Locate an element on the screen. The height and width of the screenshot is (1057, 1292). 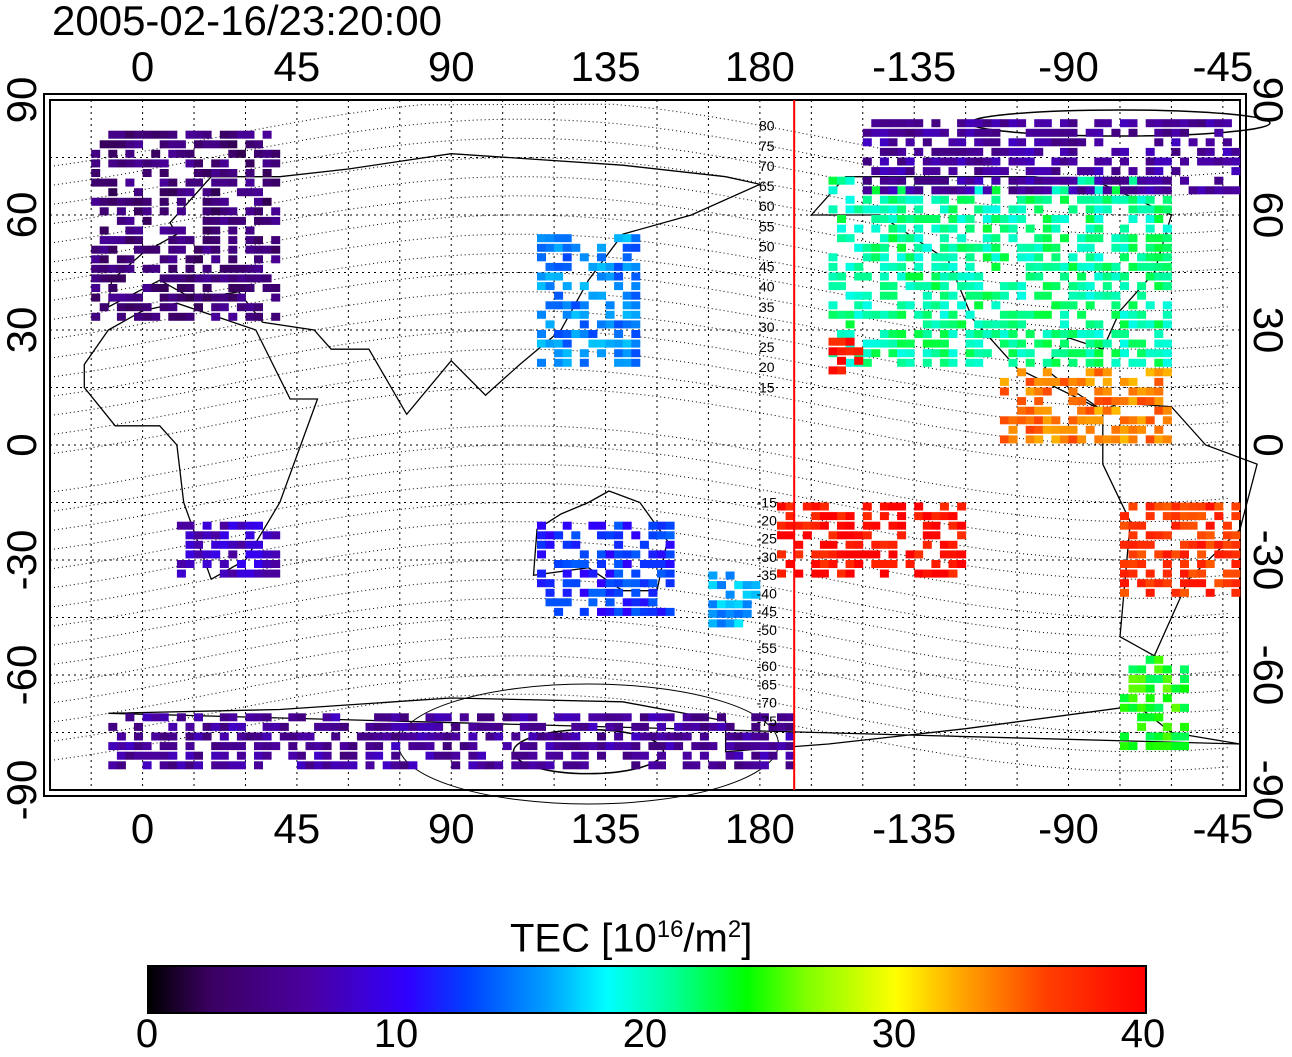
contour-label: 55 is located at coordinates (767, 226).